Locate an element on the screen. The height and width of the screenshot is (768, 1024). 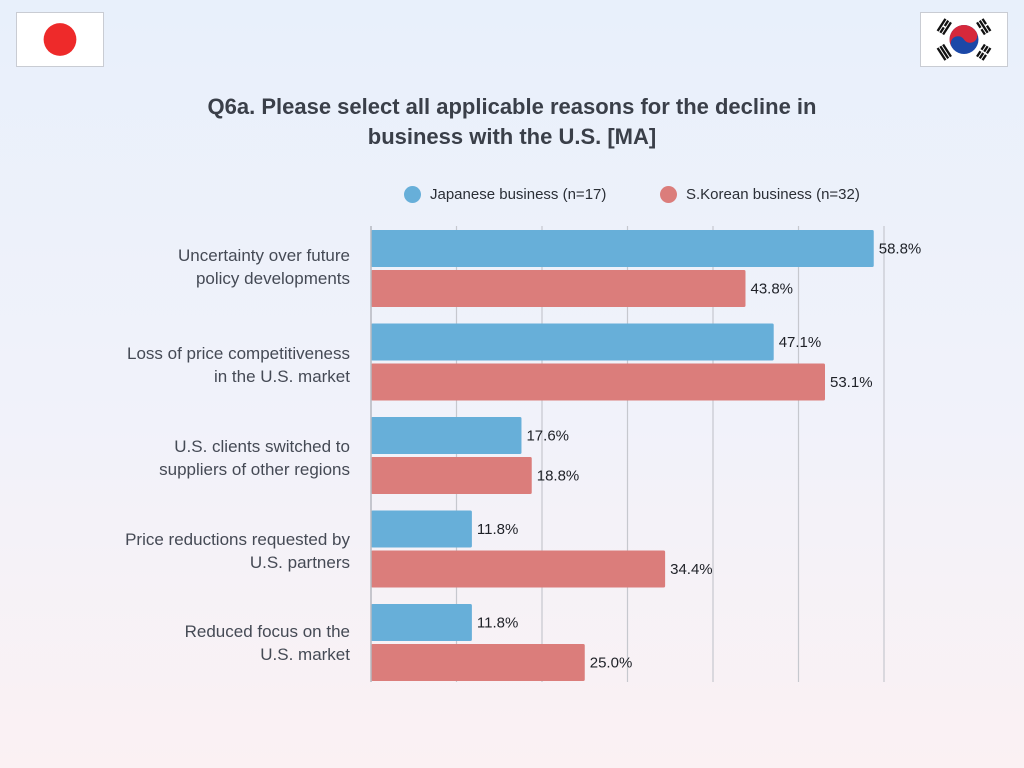
category-label-line: Uncertainty over future is located at coordinates (264, 255).